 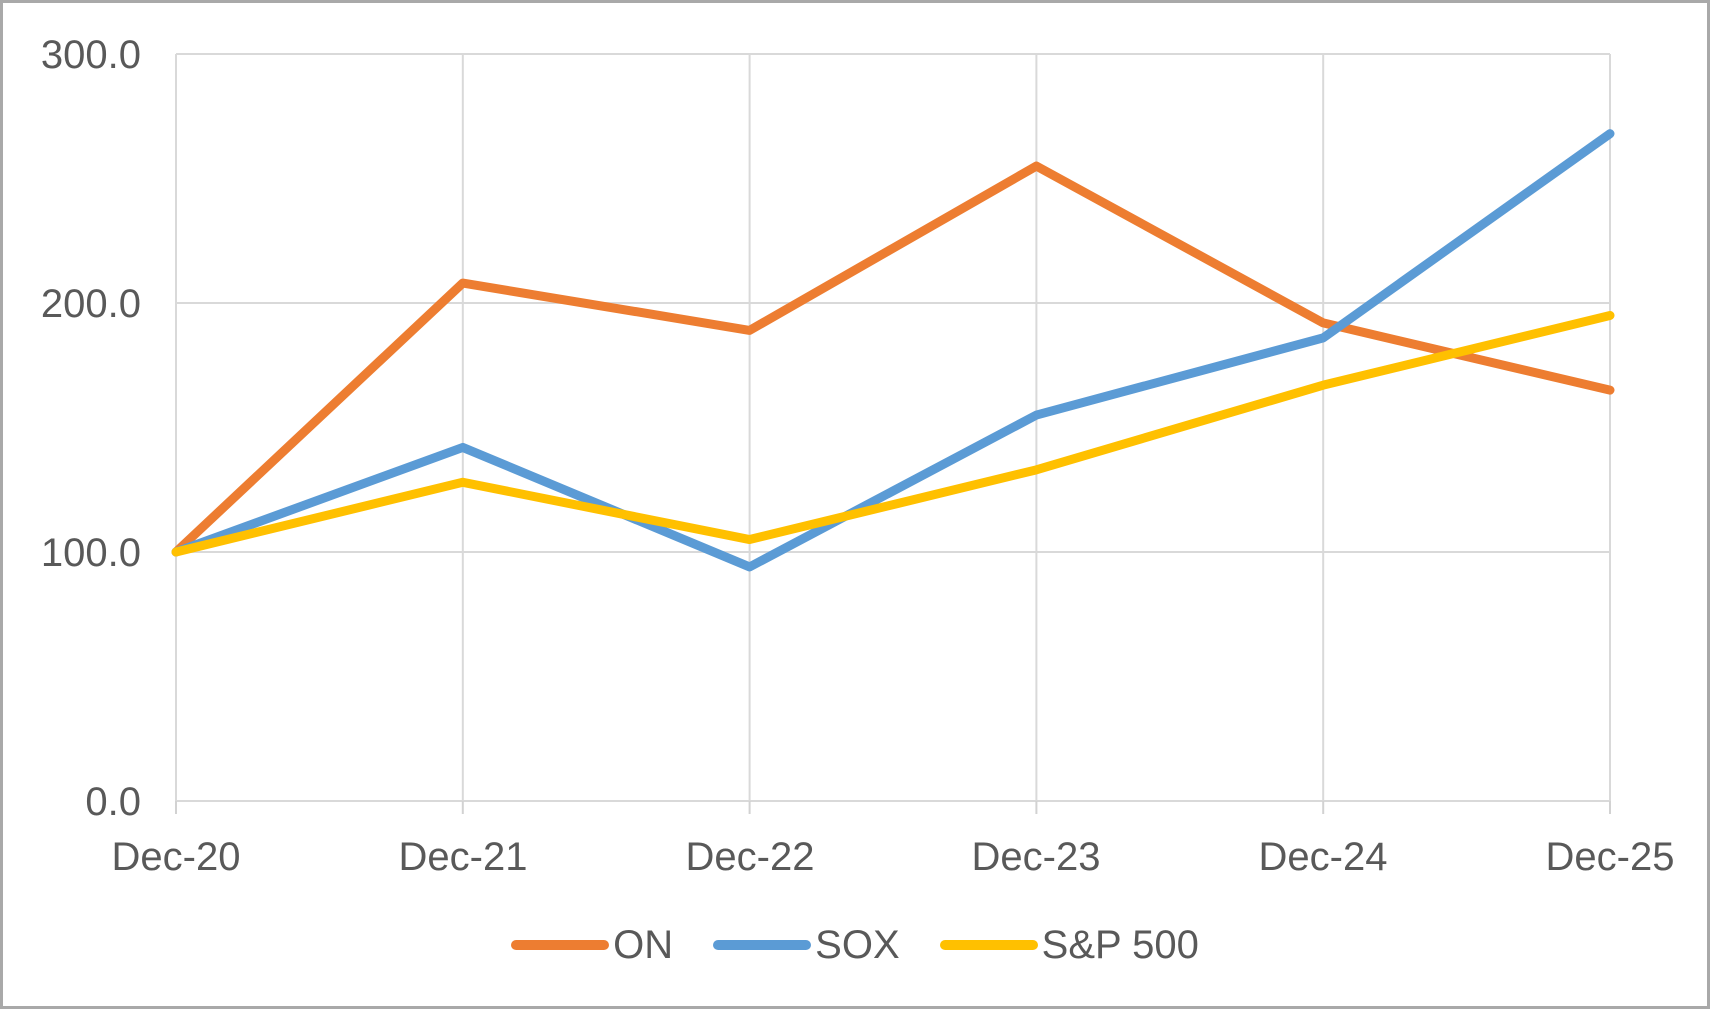 What do you see at coordinates (762, 945) in the screenshot?
I see `legend-swatch-sox` at bounding box center [762, 945].